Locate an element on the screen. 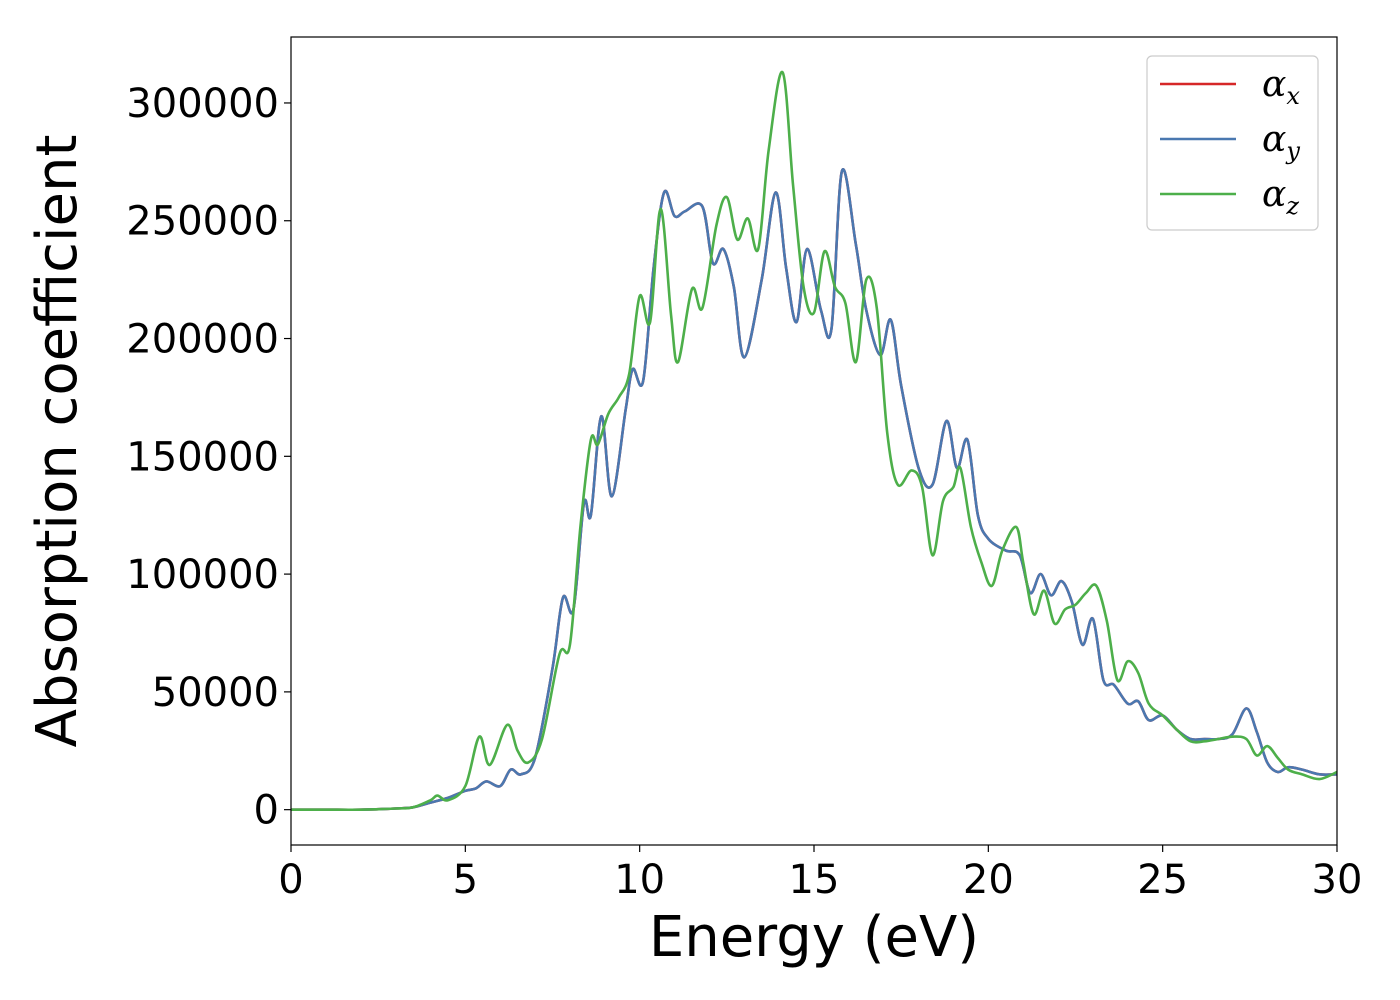  x-axis-title: Energy (eV) is located at coordinates (814, 937).